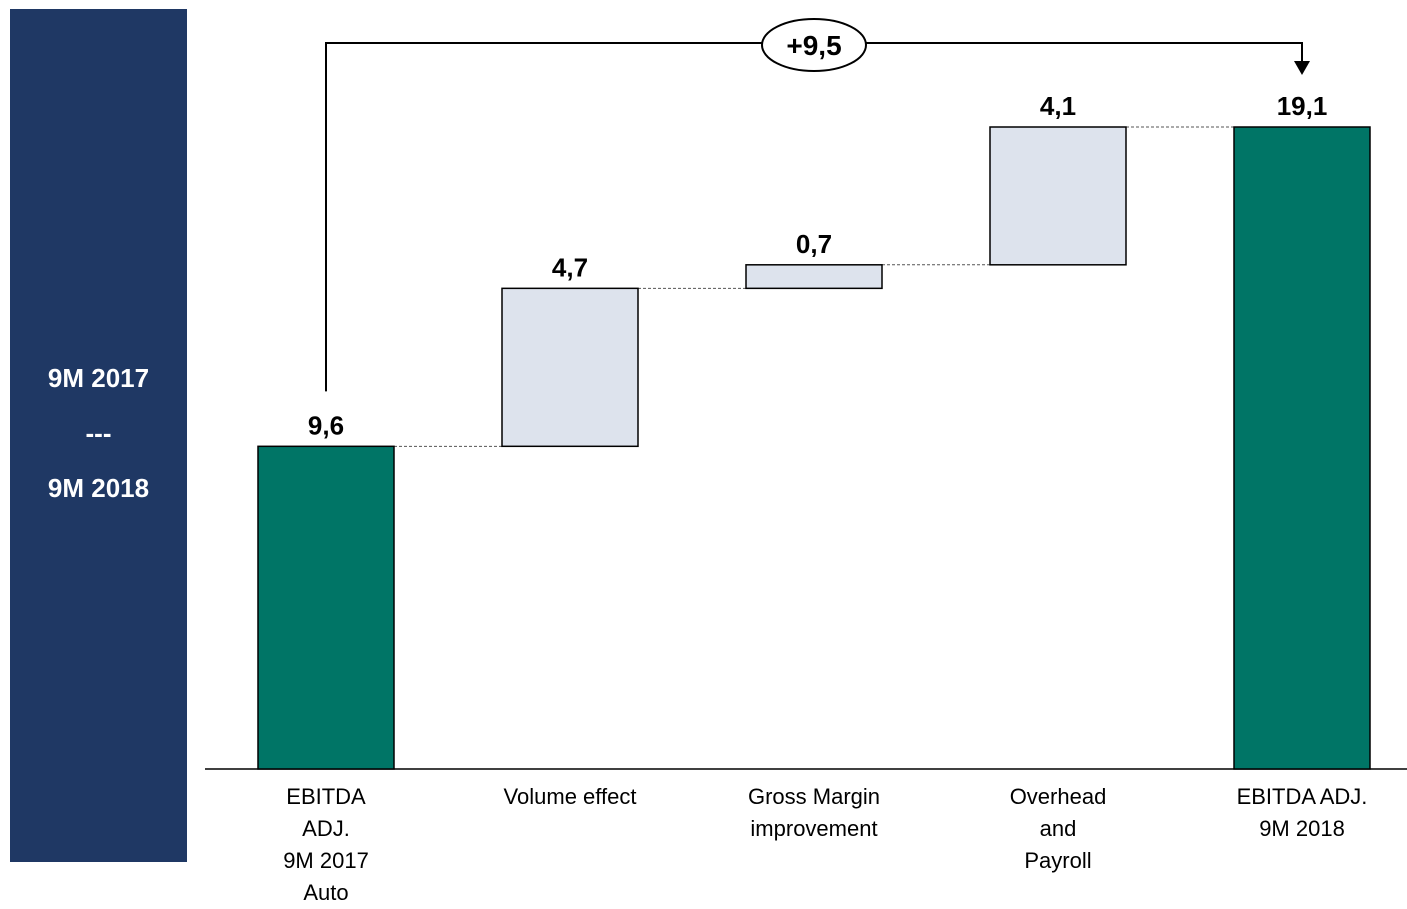  Describe the element at coordinates (98, 488) in the screenshot. I see `period-end-label: 9M 2018` at that location.